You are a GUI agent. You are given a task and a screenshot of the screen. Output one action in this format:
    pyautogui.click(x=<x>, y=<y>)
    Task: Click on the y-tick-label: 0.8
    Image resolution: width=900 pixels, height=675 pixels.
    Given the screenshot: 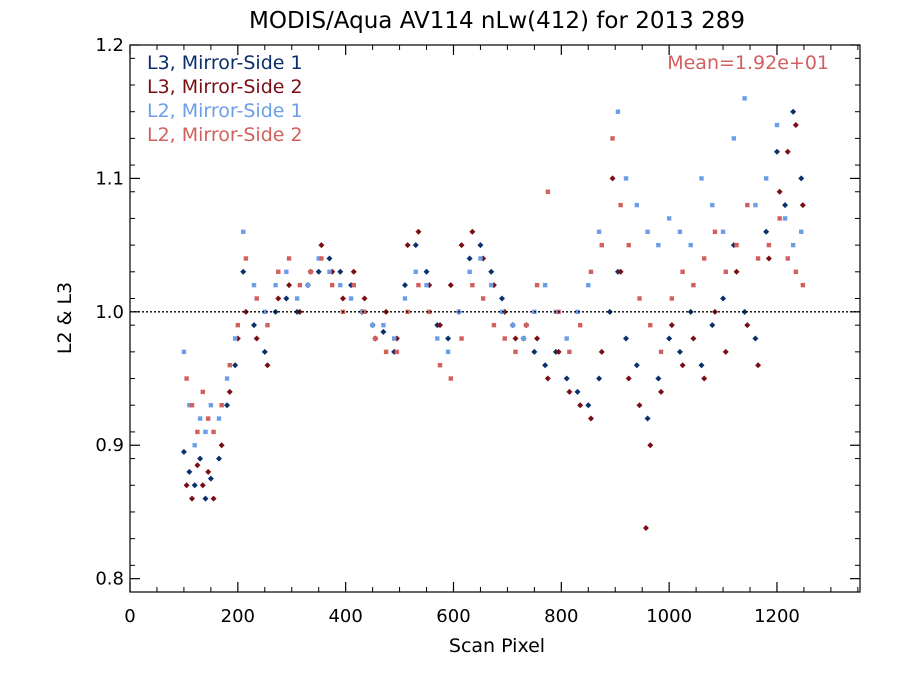 What is the action you would take?
    pyautogui.click(x=109, y=579)
    